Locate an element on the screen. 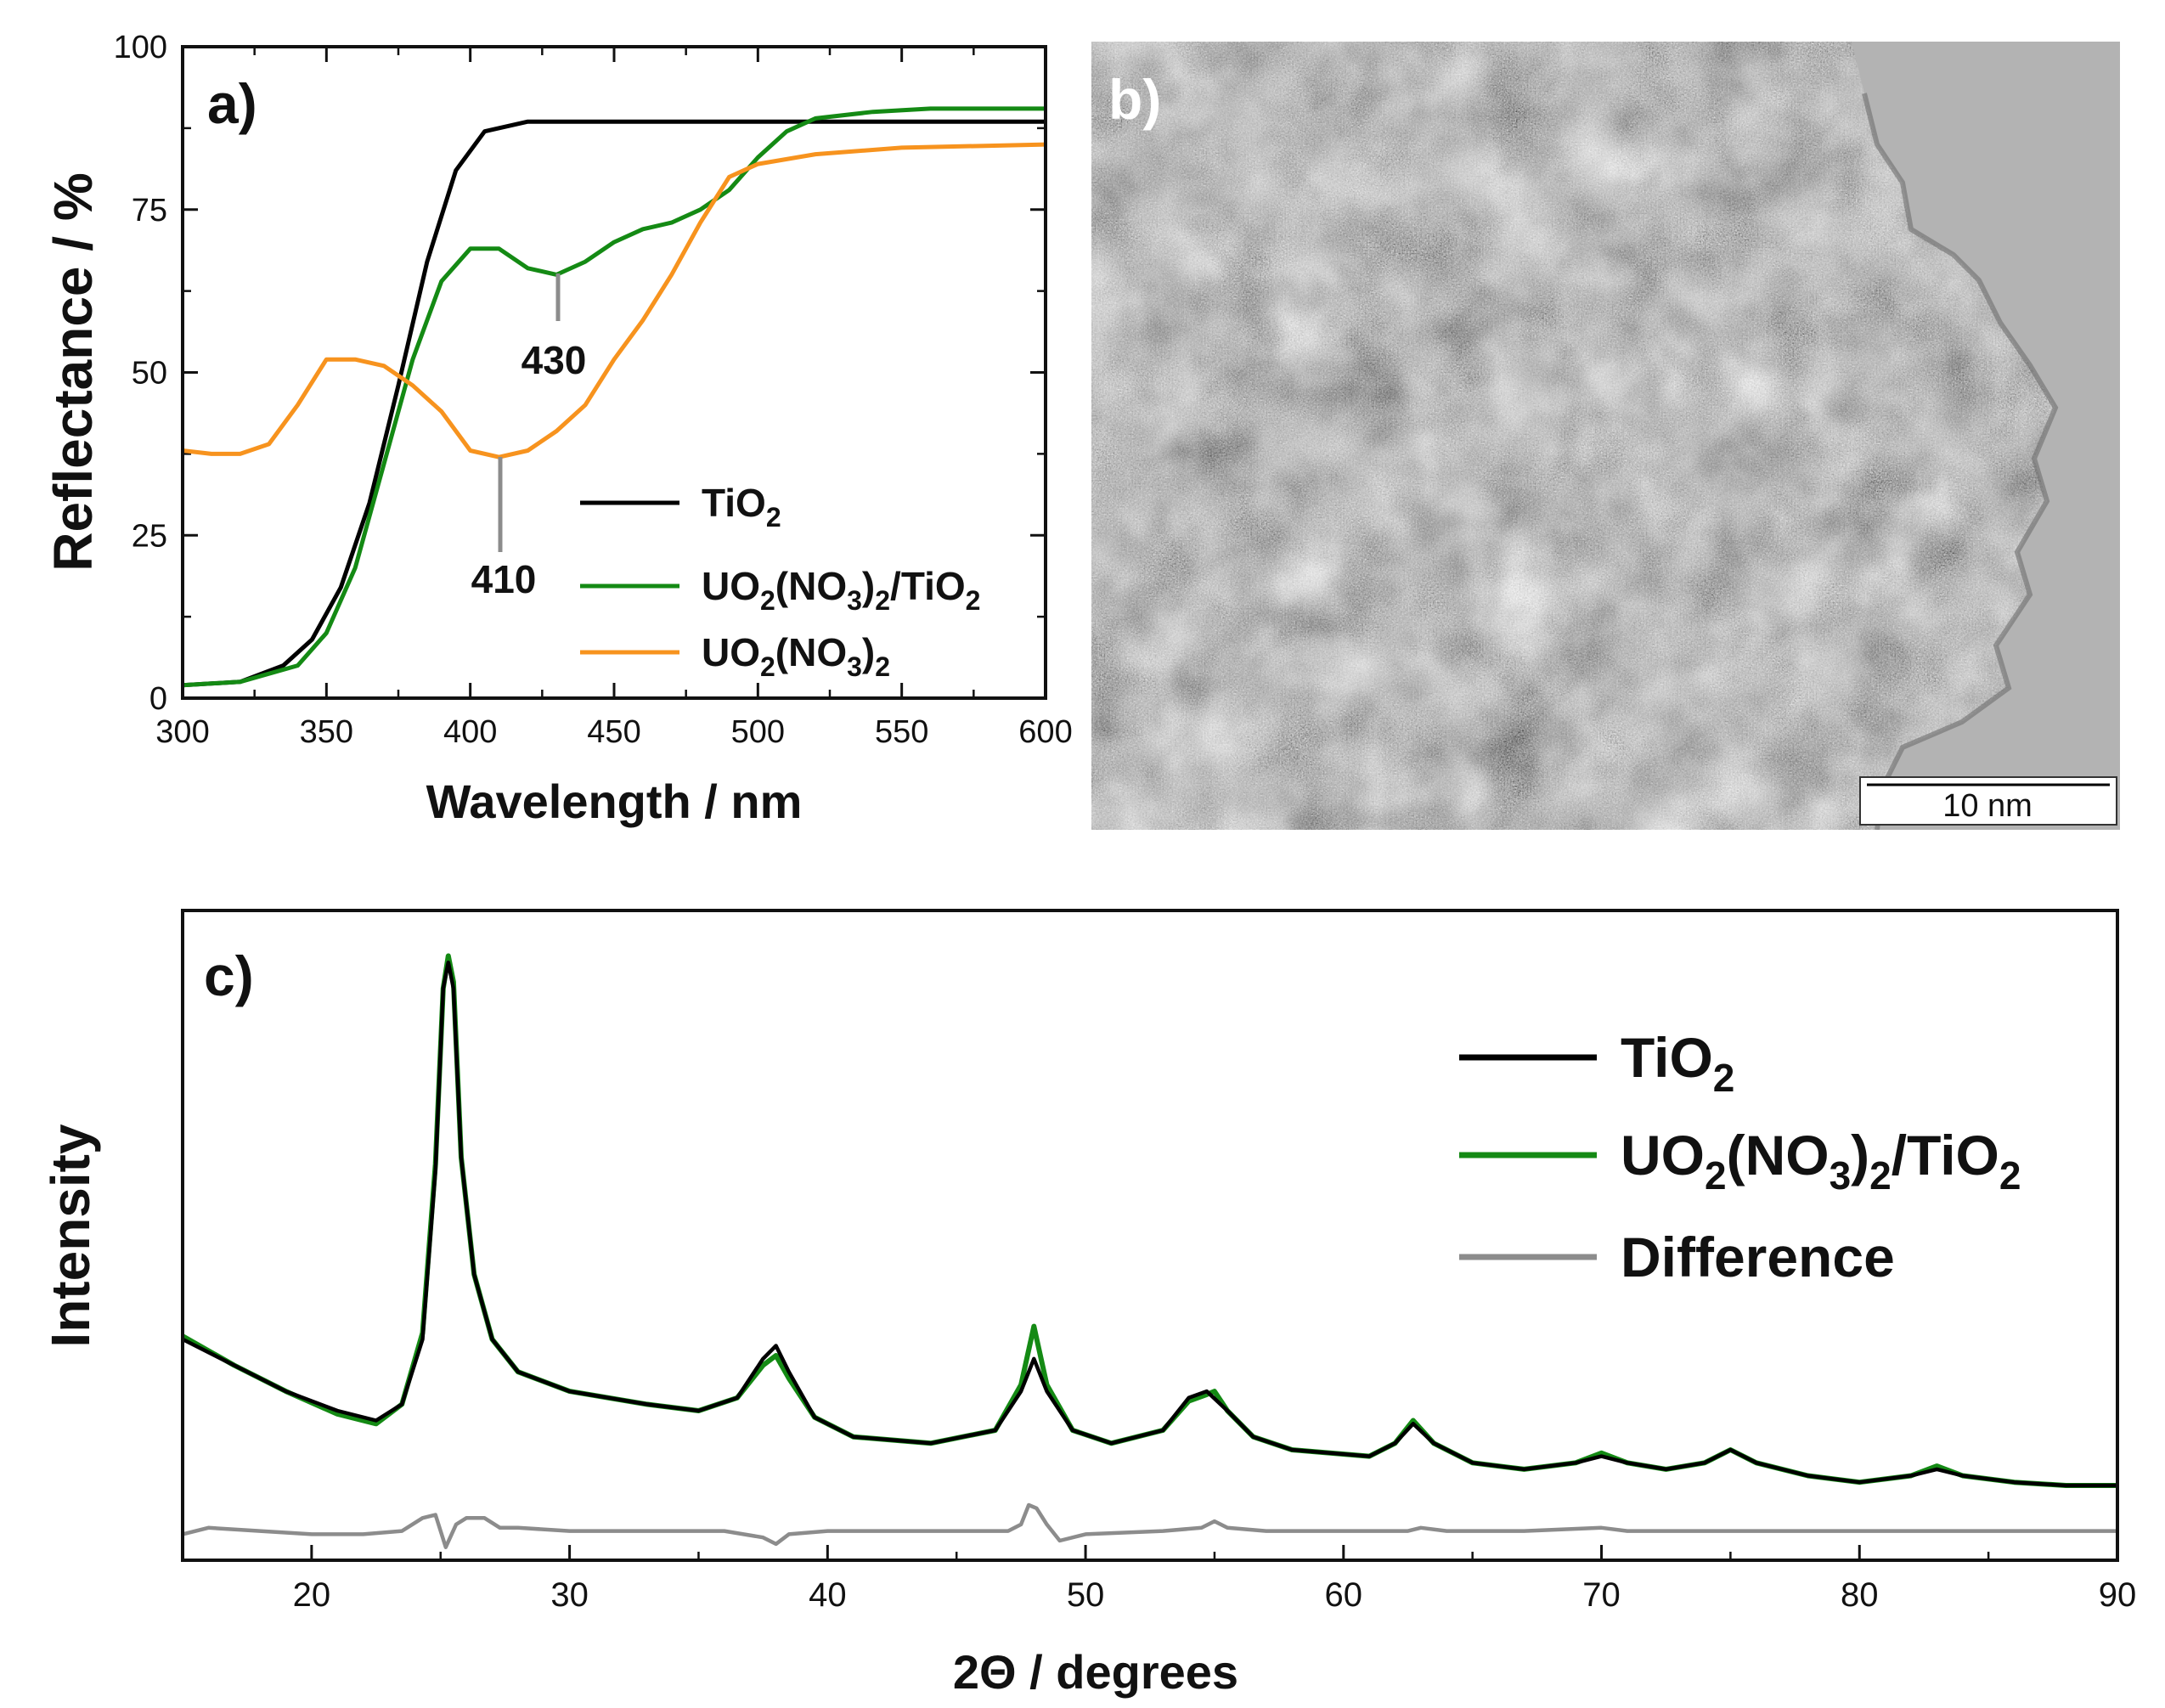 The height and width of the screenshot is (1708, 2165). panel-c-xtick-label: 70 is located at coordinates (1601, 1595).